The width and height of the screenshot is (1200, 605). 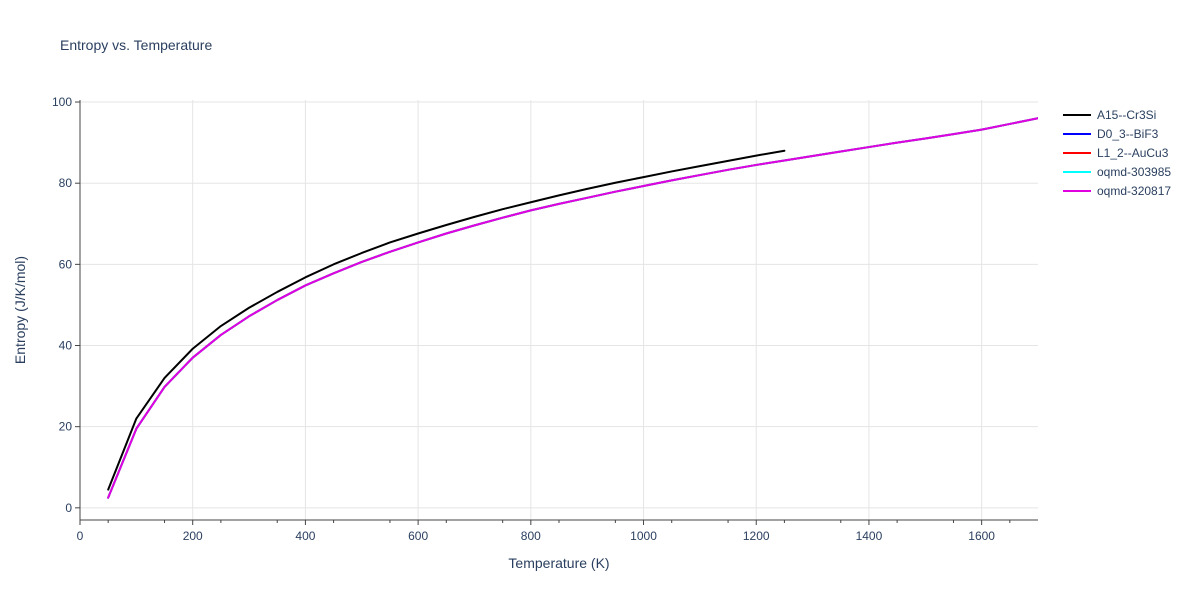 What do you see at coordinates (66, 346) in the screenshot?
I see `y-tick-label: 40` at bounding box center [66, 346].